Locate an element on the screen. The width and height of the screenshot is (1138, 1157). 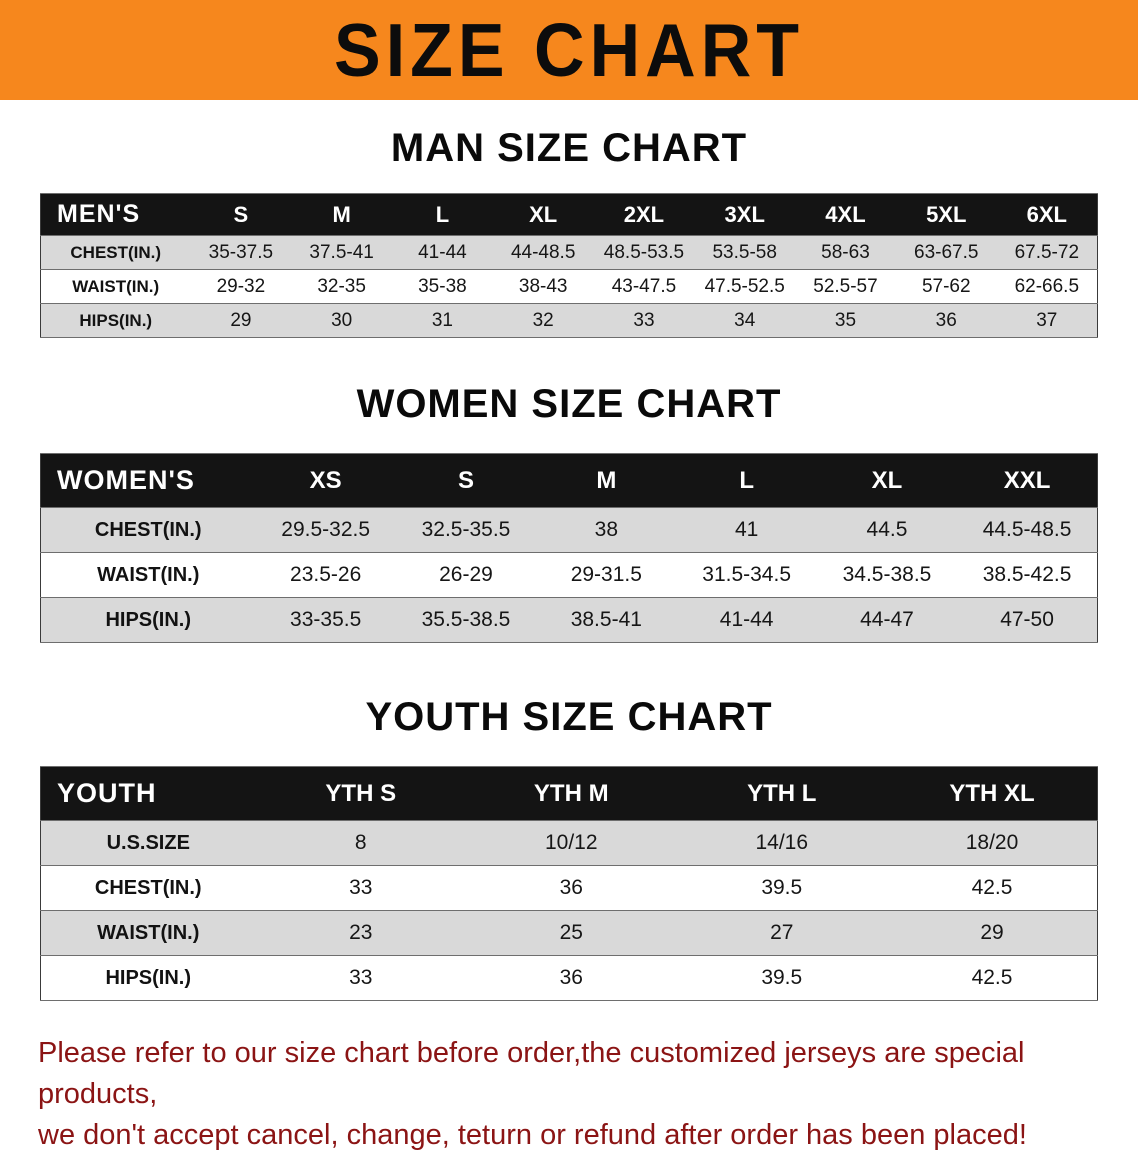
size-header-cell: YTH L is located at coordinates (781, 793).